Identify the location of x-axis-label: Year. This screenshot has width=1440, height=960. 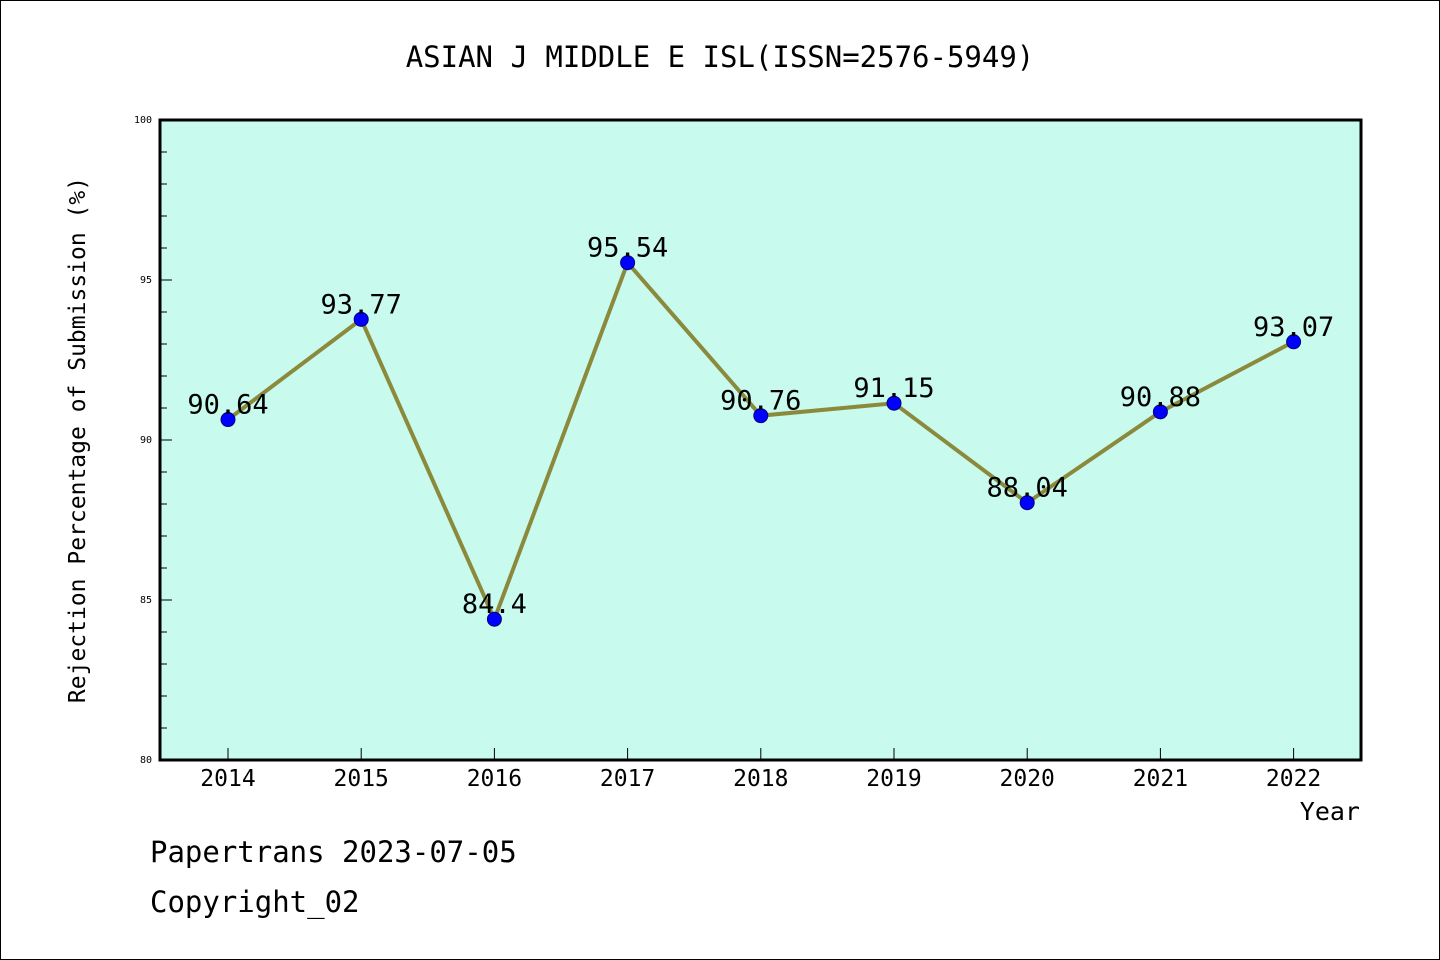
(1330, 811).